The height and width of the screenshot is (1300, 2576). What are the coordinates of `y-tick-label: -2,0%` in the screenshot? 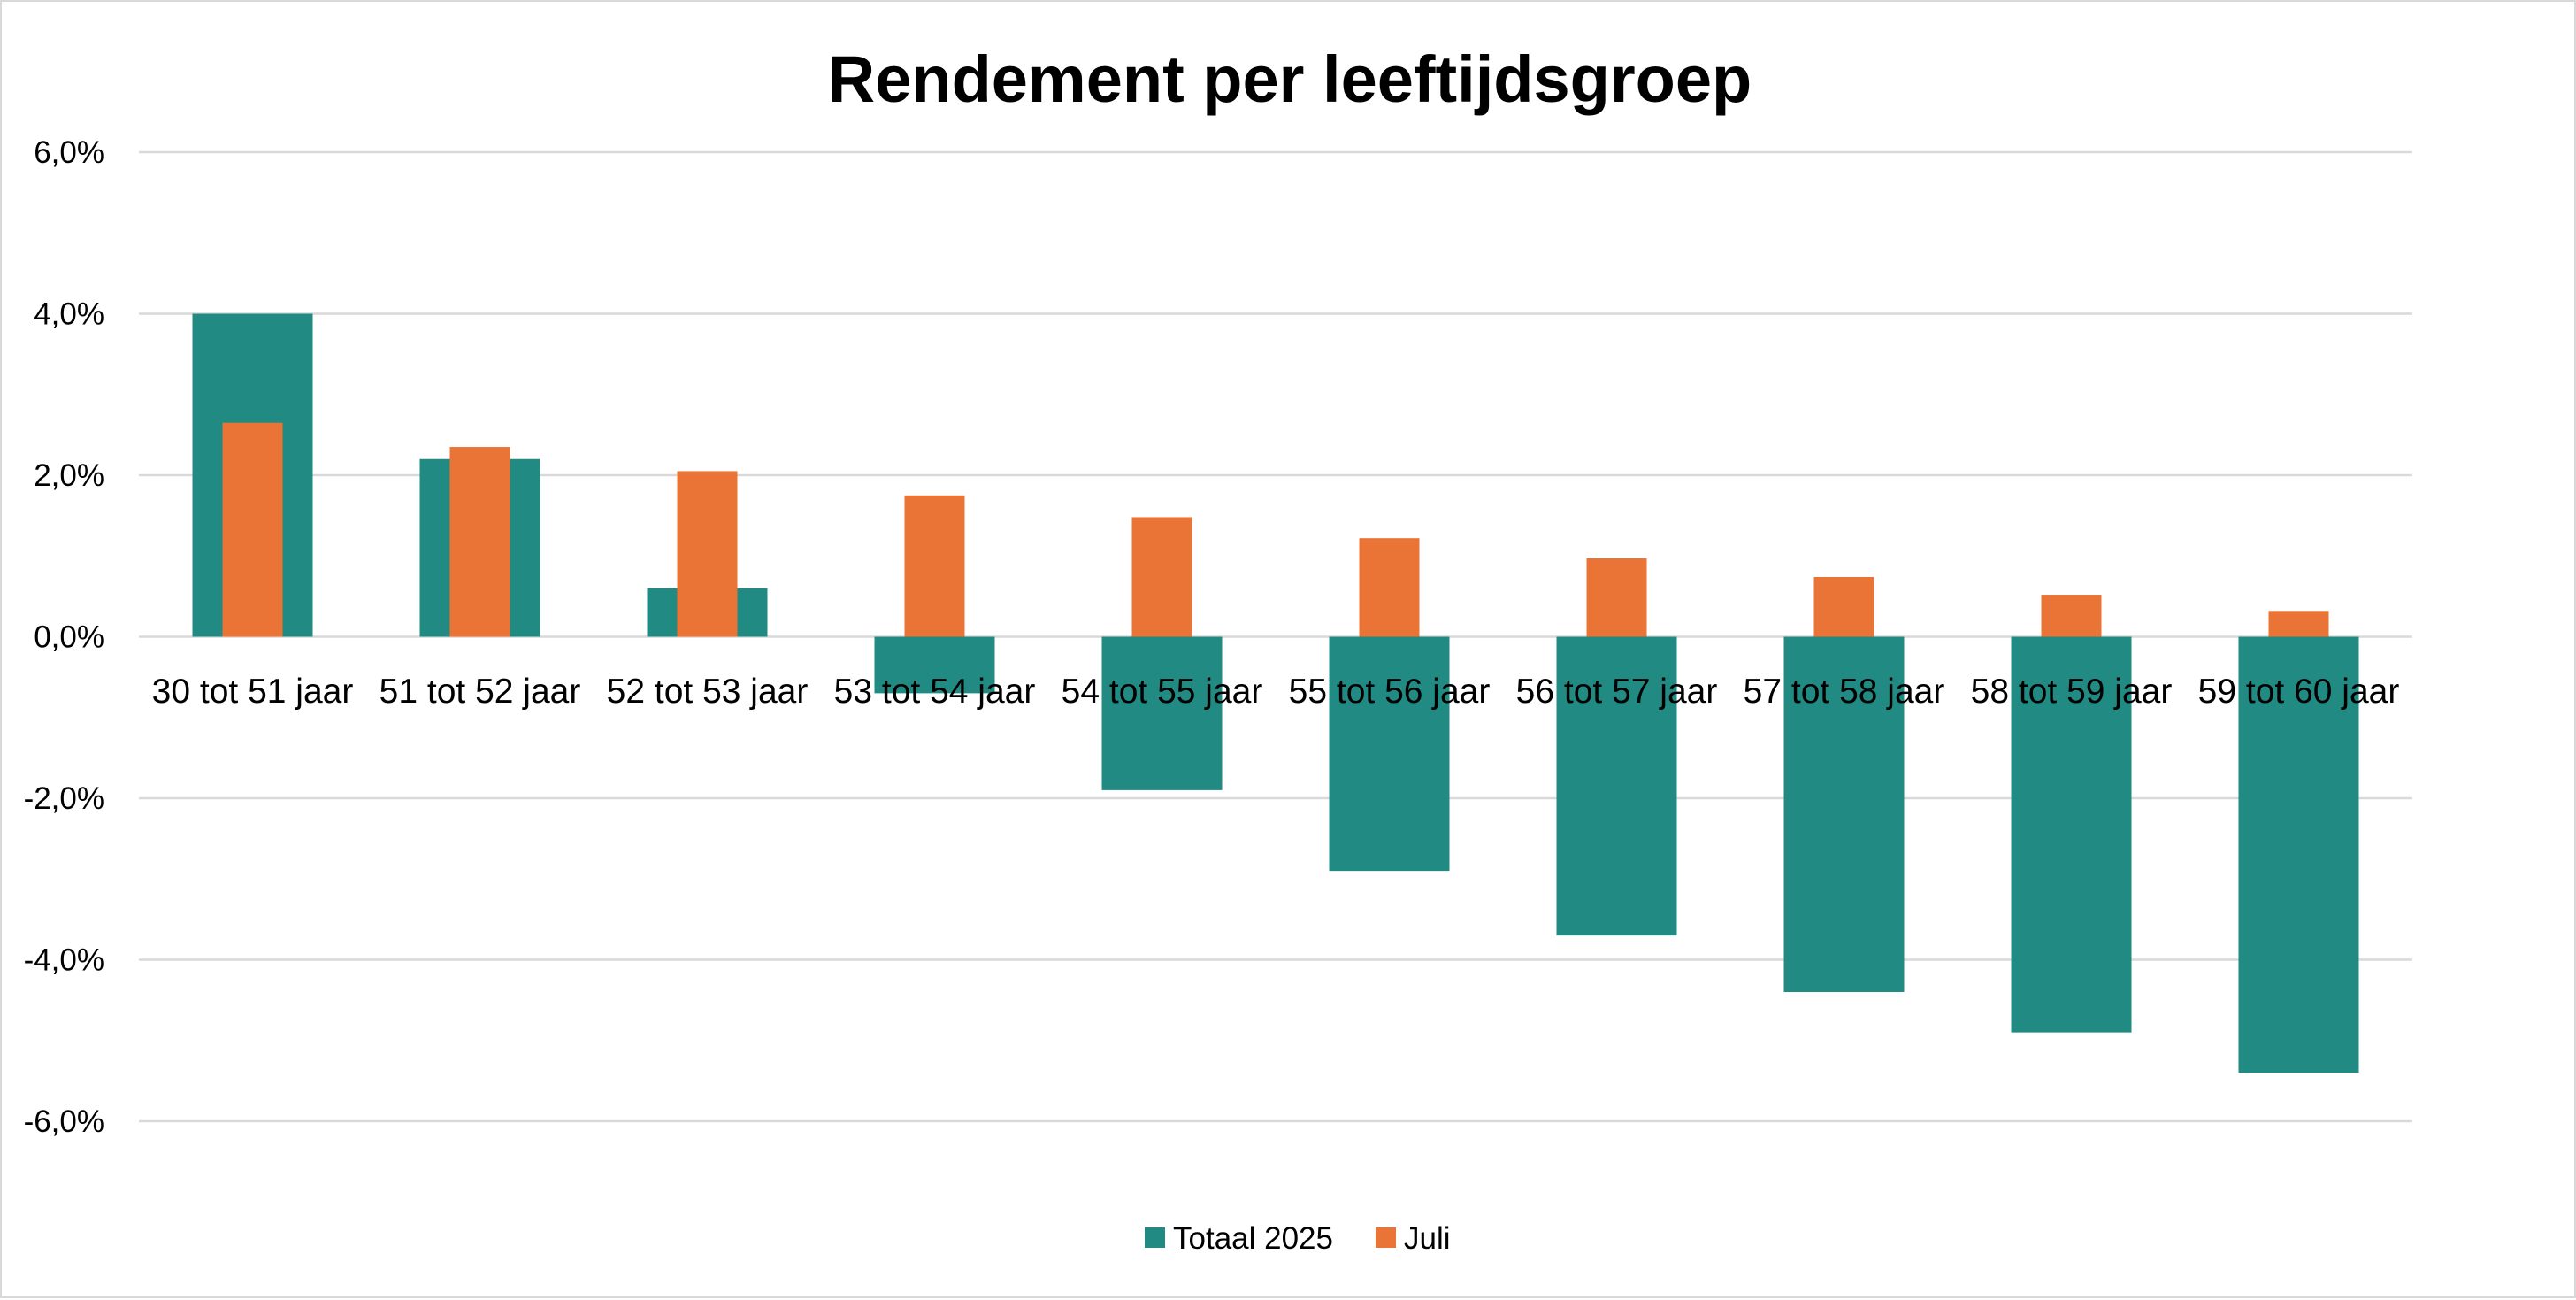 It's located at (64, 798).